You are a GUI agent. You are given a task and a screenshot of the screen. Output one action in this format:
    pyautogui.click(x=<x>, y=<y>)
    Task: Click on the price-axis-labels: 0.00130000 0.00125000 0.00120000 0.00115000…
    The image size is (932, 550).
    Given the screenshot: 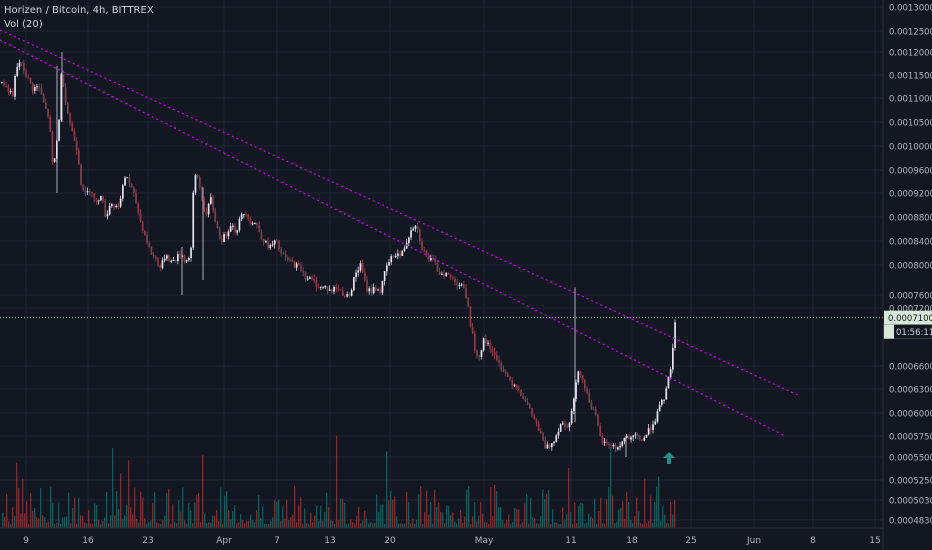 What is the action you would take?
    pyautogui.click(x=910, y=265)
    